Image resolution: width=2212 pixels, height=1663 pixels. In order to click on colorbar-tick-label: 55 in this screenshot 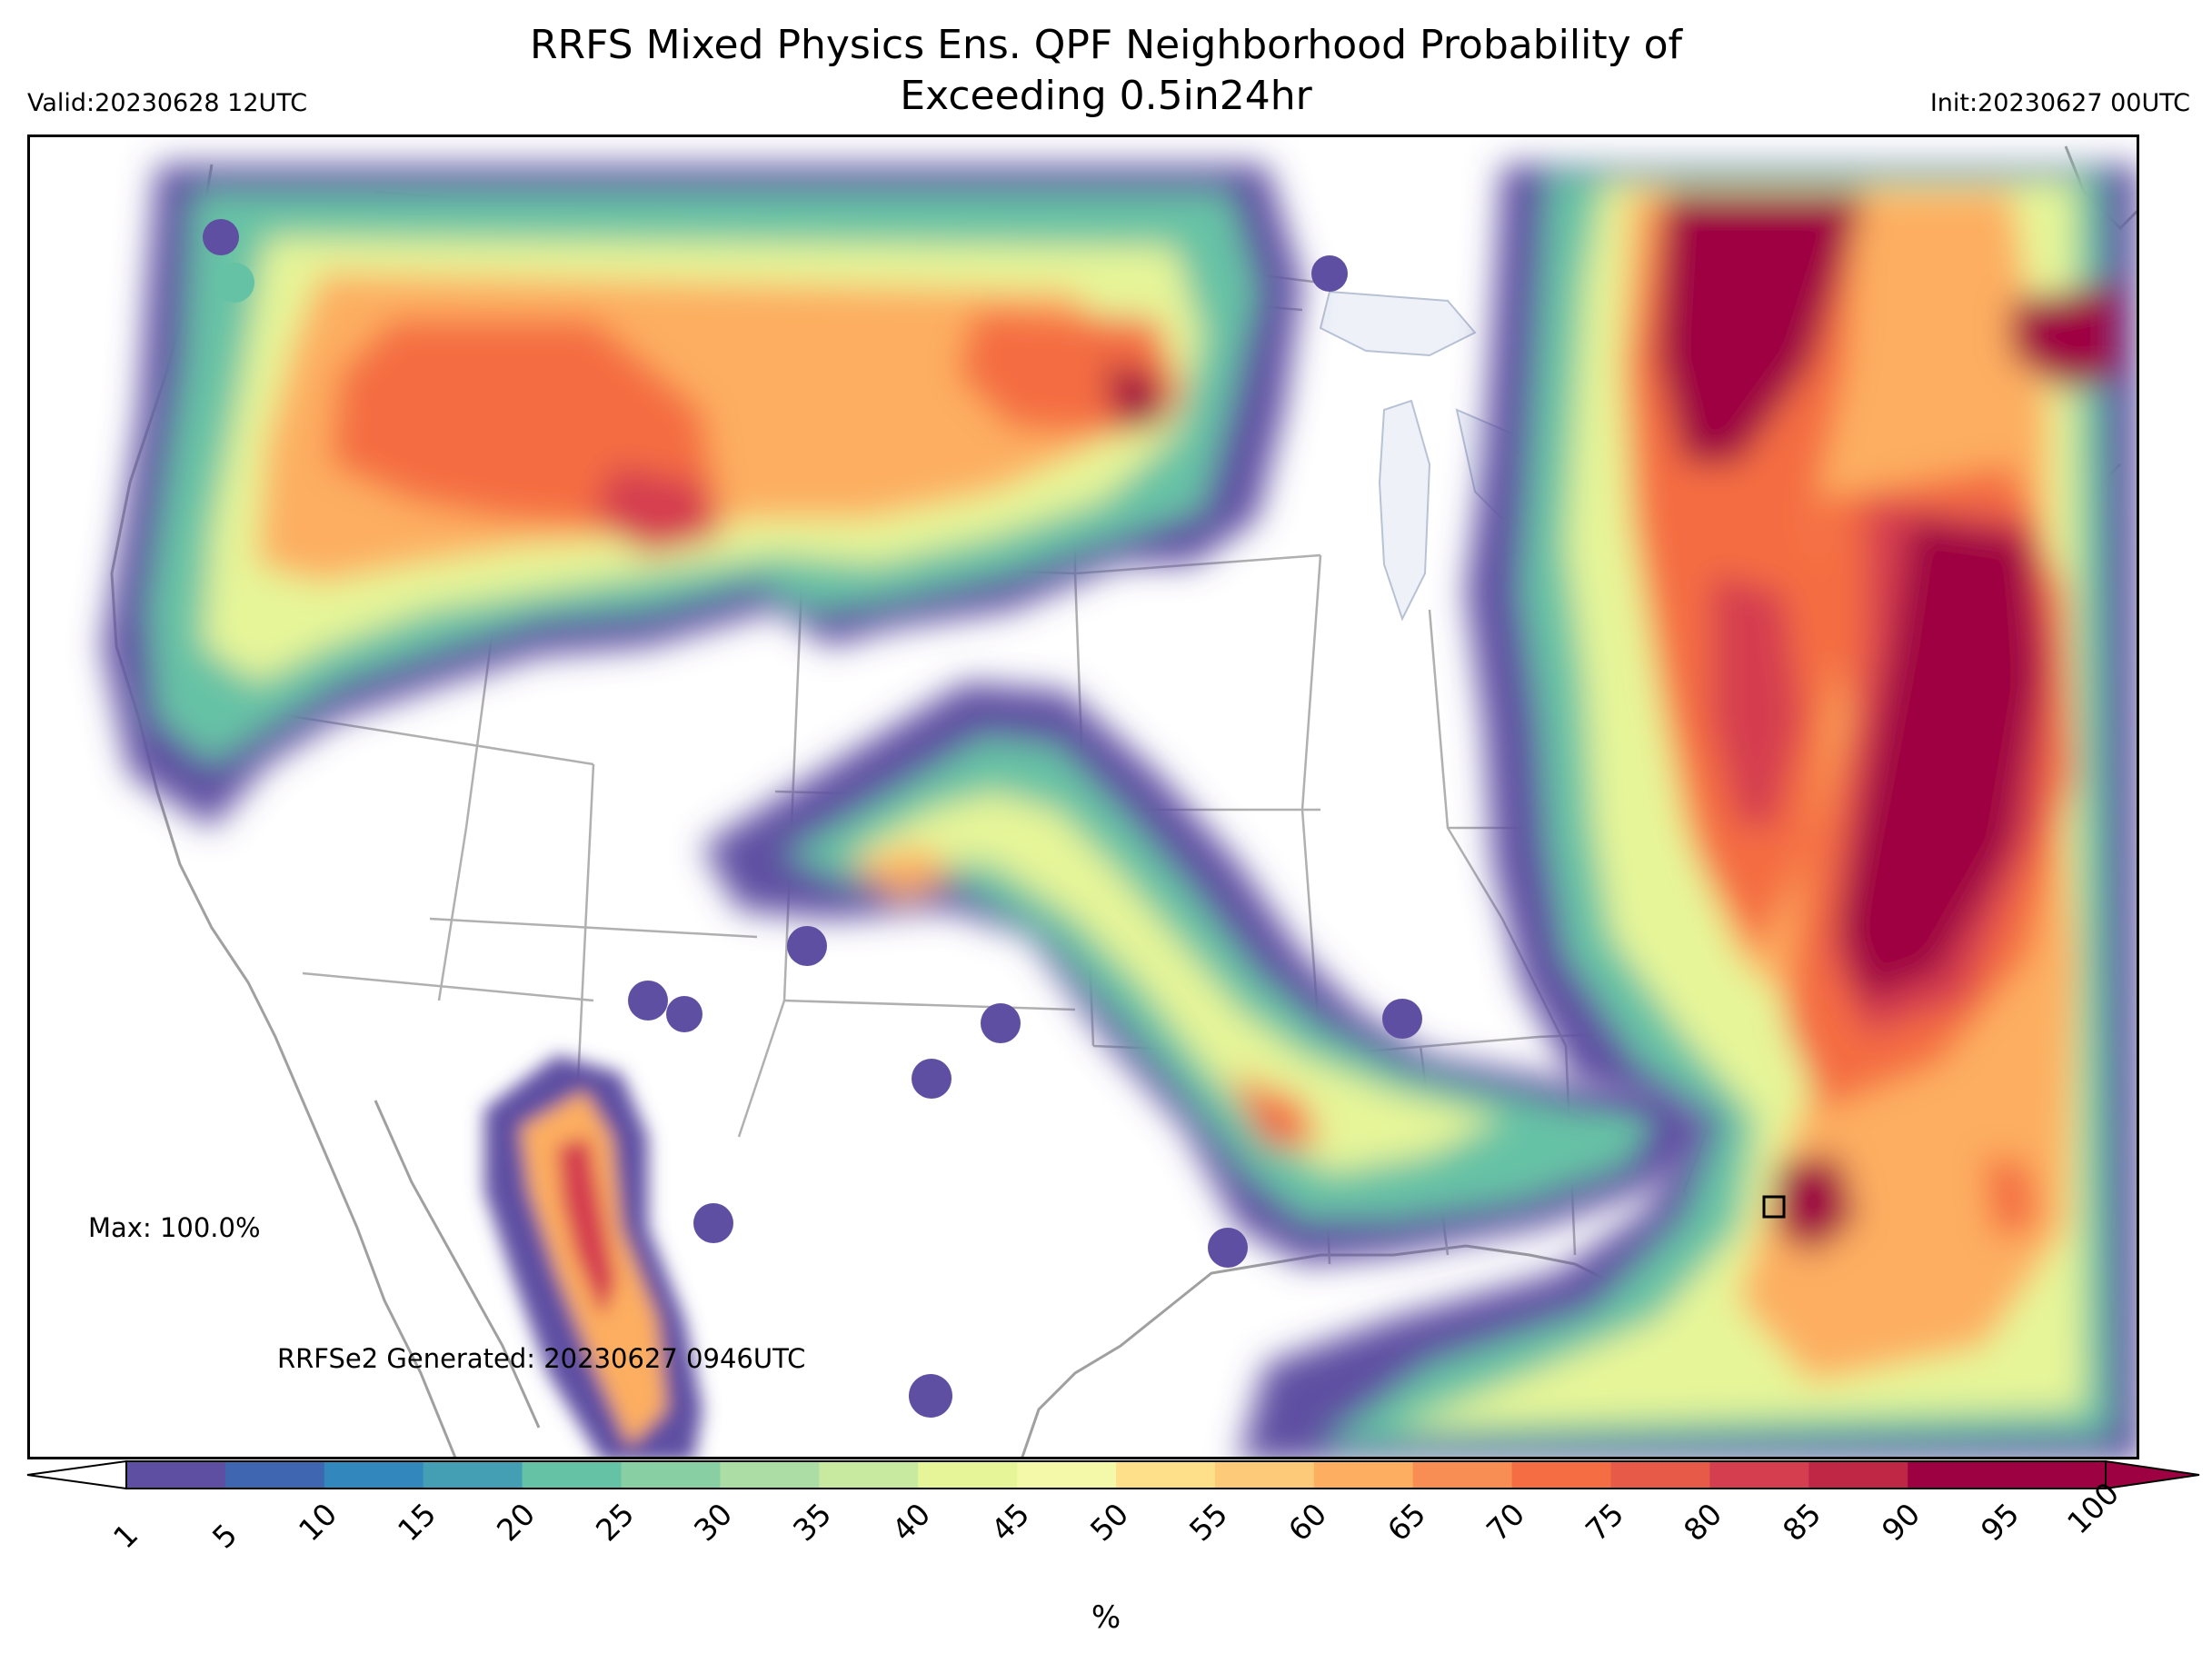, I will do `click(1208, 1522)`.